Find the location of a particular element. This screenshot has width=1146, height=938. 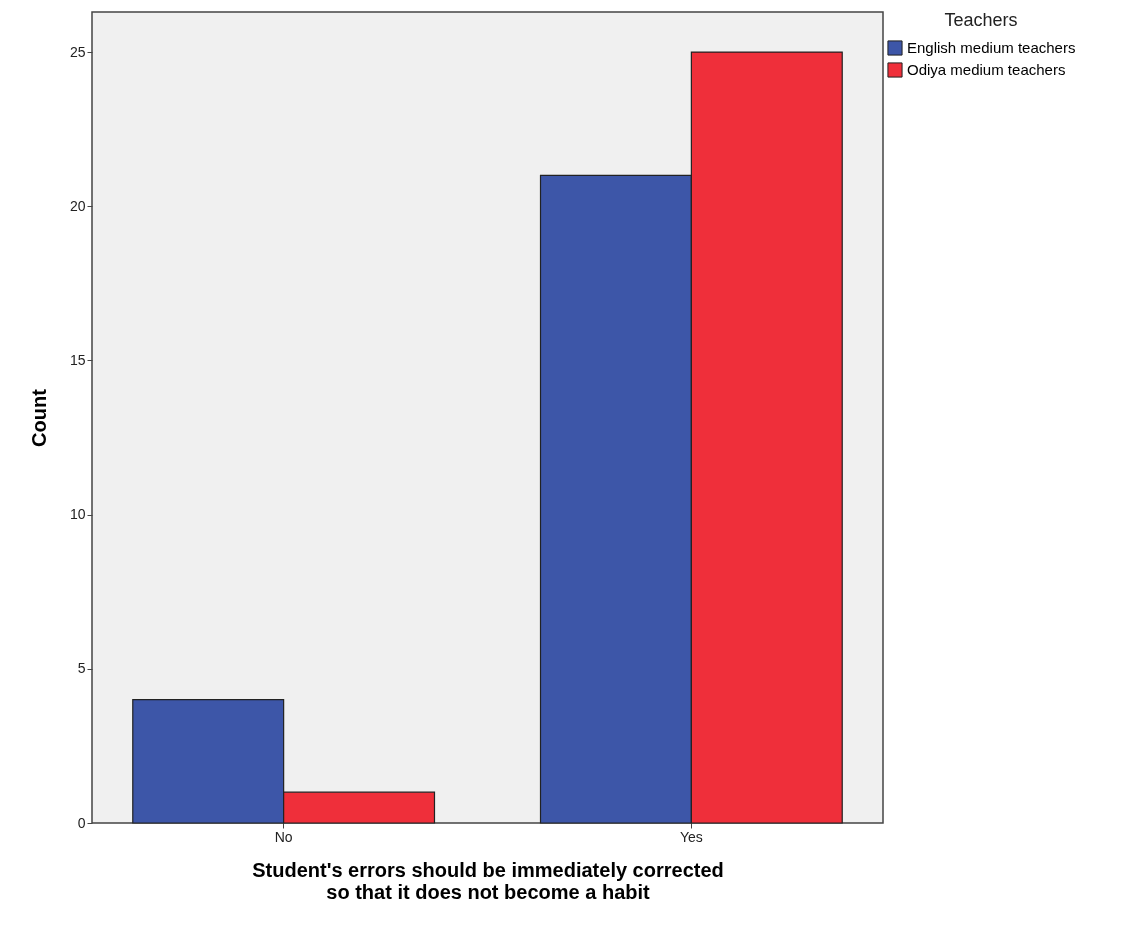

y-tick-label: 20 is located at coordinates (77, 205).